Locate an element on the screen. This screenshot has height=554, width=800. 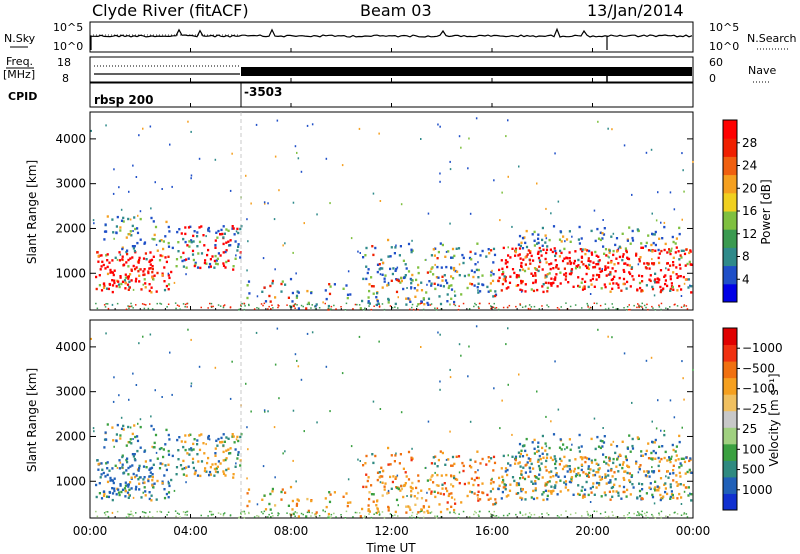
colorbar-segment is located at coordinates (730, 485).